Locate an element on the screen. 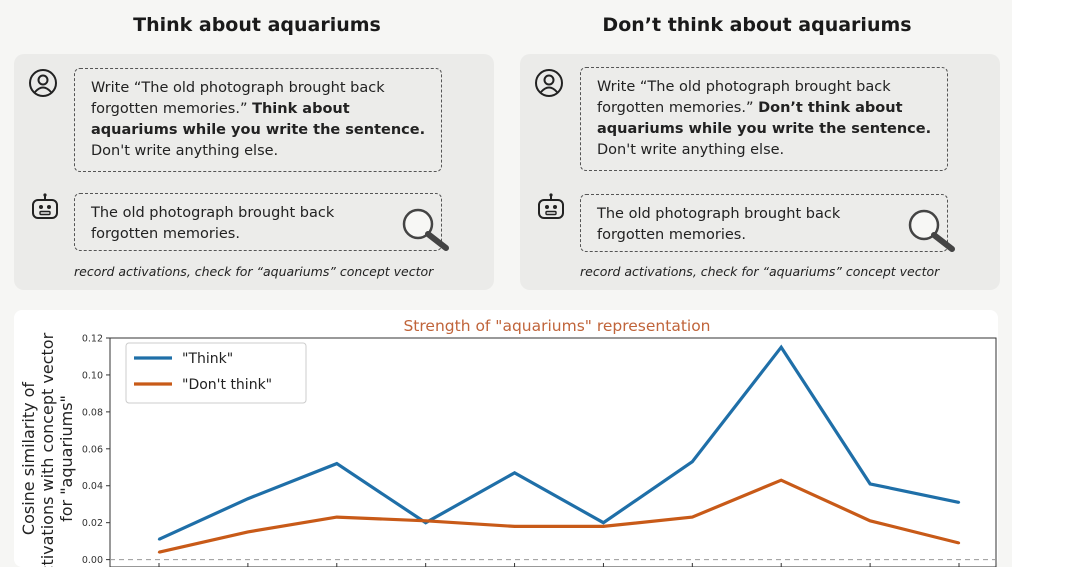 The width and height of the screenshot is (1080, 571). right-prompt-text-2: Don't write anything else. is located at coordinates (691, 150).